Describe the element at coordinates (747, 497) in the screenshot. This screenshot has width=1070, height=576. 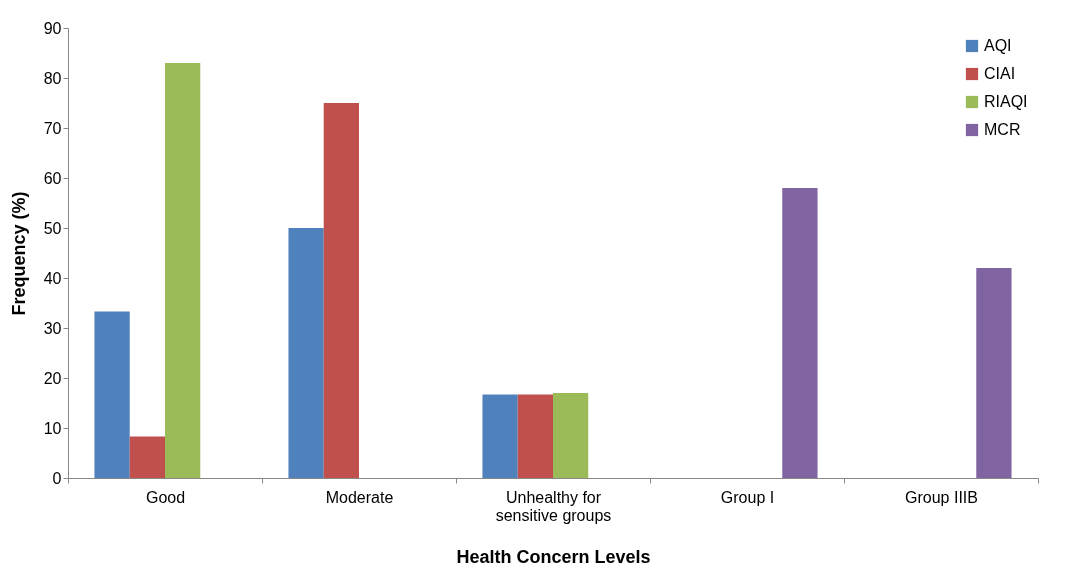
I see `x-tick-label: Group I` at that location.